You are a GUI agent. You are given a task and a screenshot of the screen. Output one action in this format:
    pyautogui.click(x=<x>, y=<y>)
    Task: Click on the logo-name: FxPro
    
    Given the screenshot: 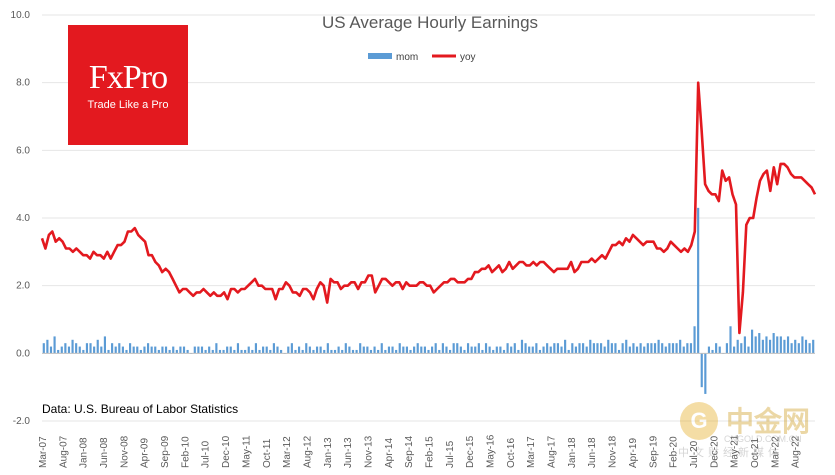 What is the action you would take?
    pyautogui.click(x=128, y=77)
    